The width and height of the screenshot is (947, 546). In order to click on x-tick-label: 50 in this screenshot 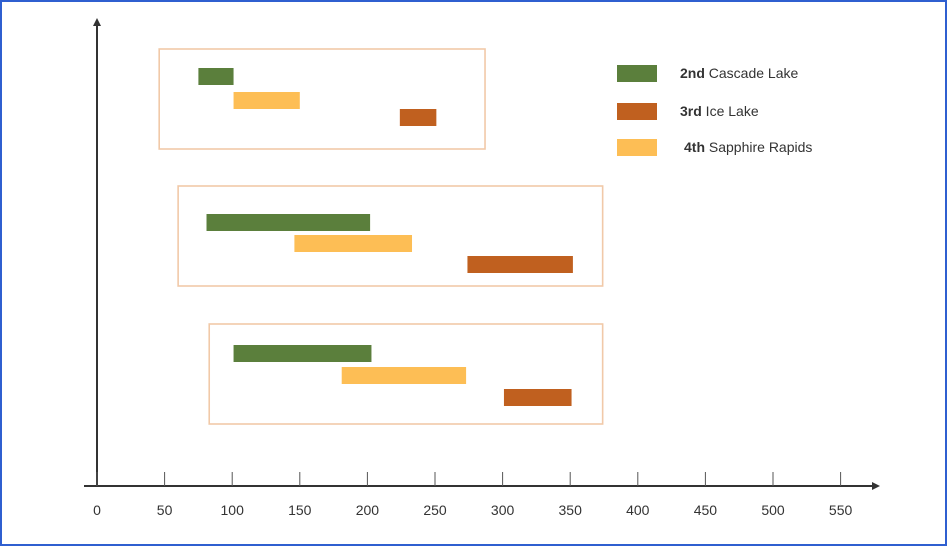, I will do `click(165, 510)`.